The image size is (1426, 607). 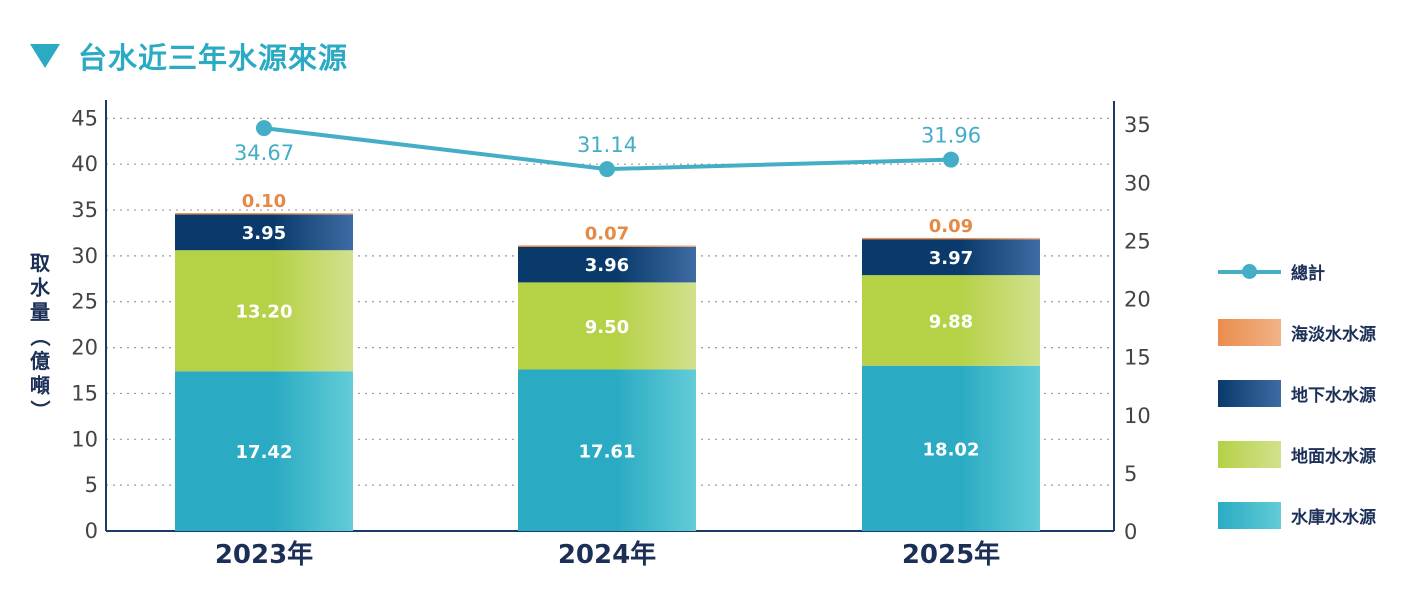 I want to click on left-axis-tick-label: 15, so click(x=84, y=393).